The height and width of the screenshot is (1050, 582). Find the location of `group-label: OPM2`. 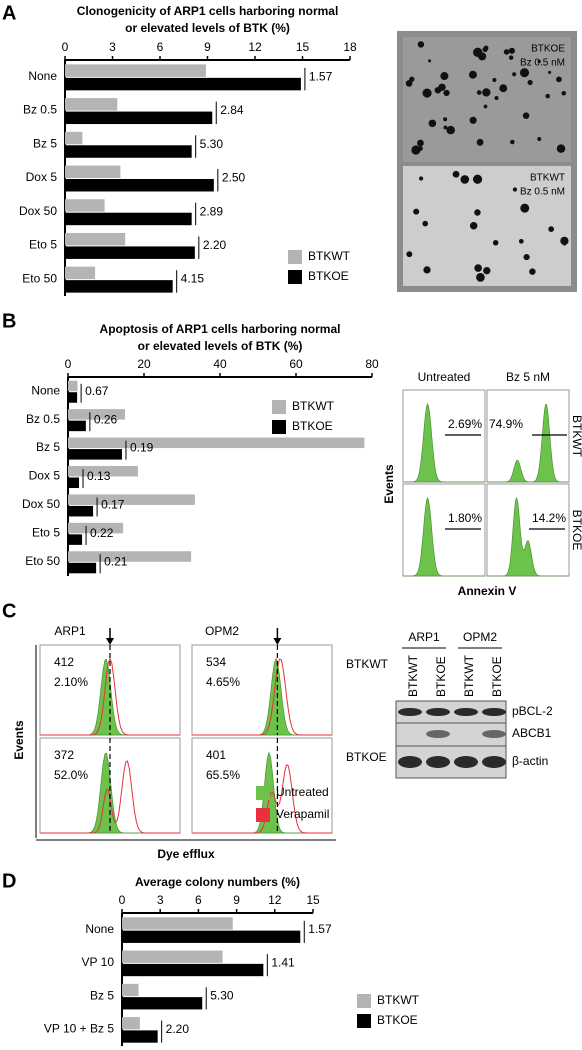

group-label: OPM2 is located at coordinates (480, 637).